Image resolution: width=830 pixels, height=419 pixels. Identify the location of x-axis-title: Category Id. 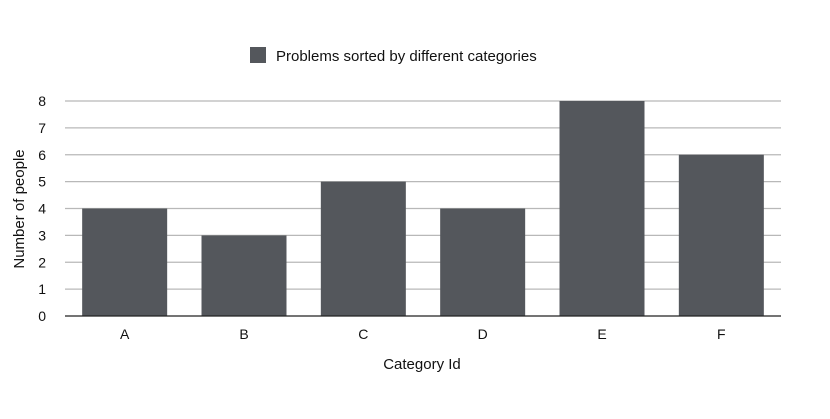
(422, 364).